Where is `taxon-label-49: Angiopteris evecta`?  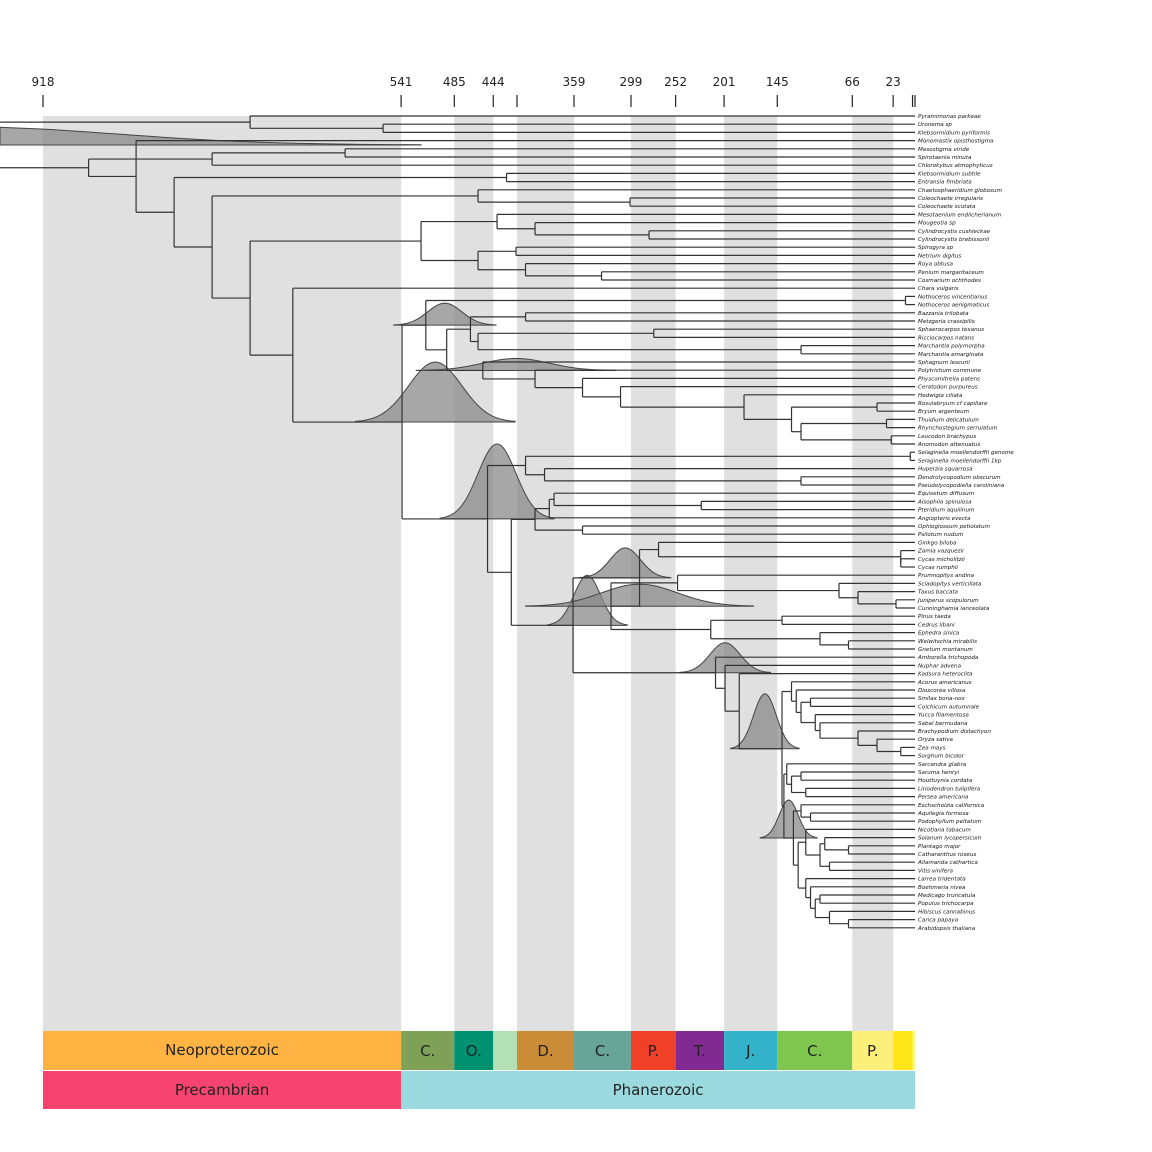
taxon-label-49: Angiopteris evecta is located at coordinates (944, 519).